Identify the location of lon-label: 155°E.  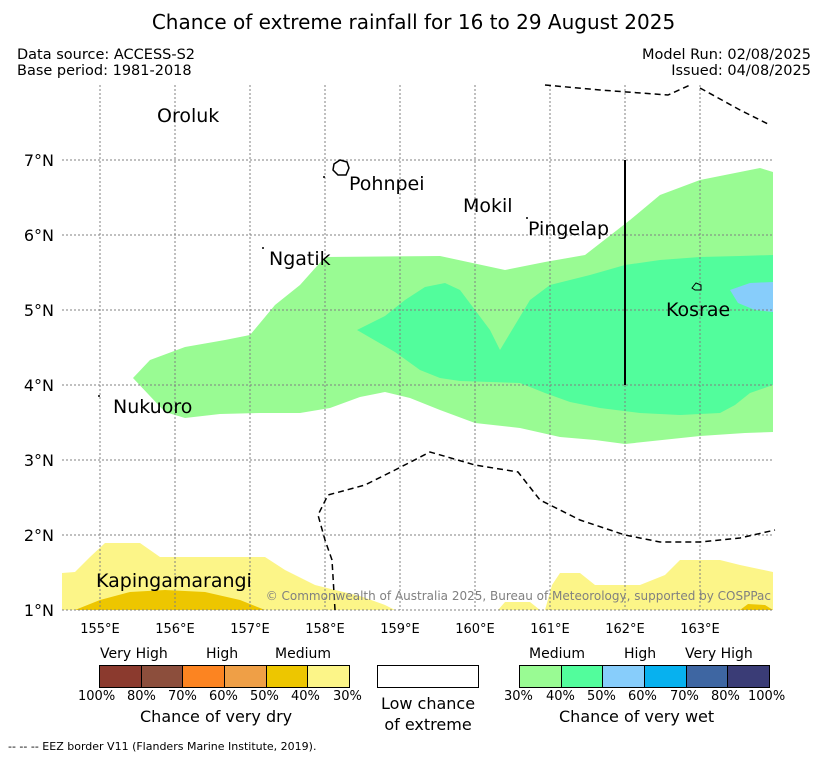
(100, 629).